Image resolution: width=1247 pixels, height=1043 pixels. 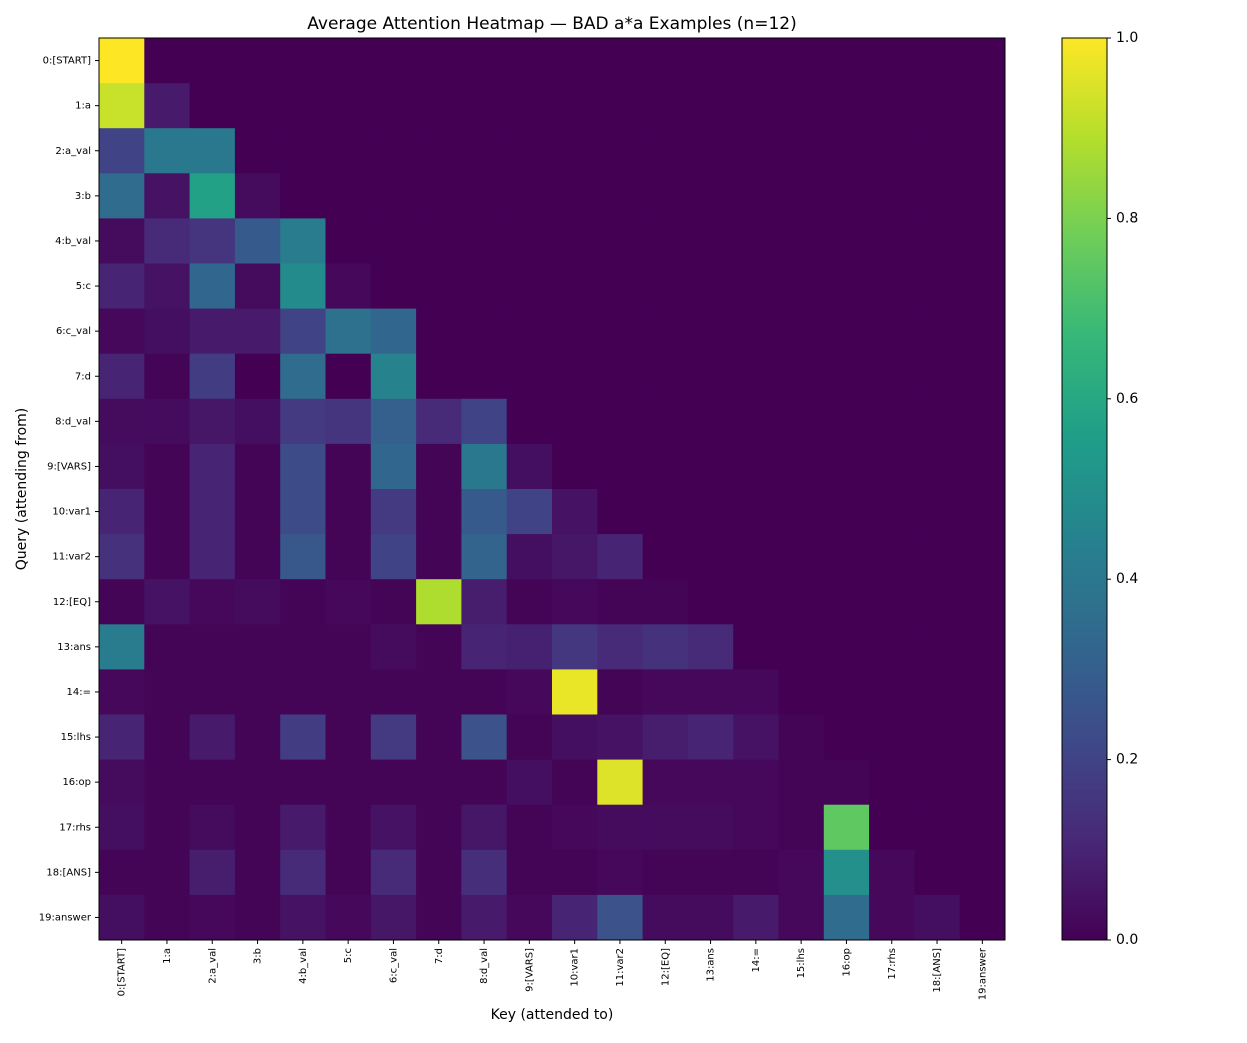 I want to click on y-tick-label: 11:var2, so click(x=71, y=557).